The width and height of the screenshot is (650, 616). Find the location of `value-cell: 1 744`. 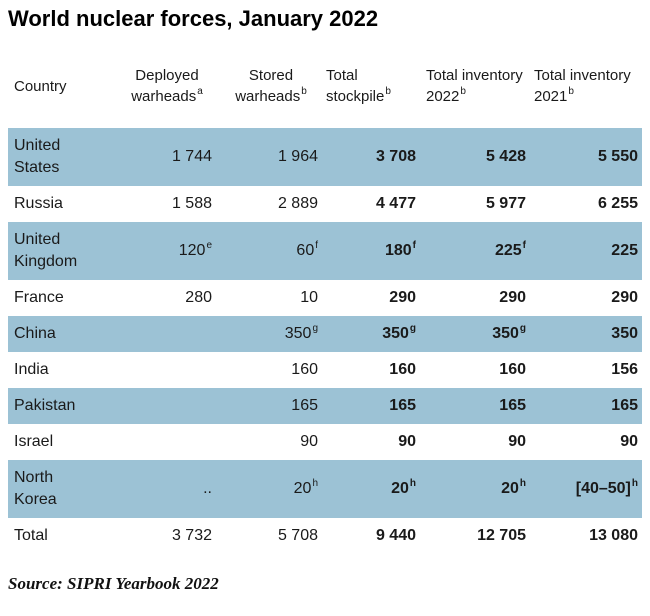

value-cell: 1 744 is located at coordinates (191, 156).